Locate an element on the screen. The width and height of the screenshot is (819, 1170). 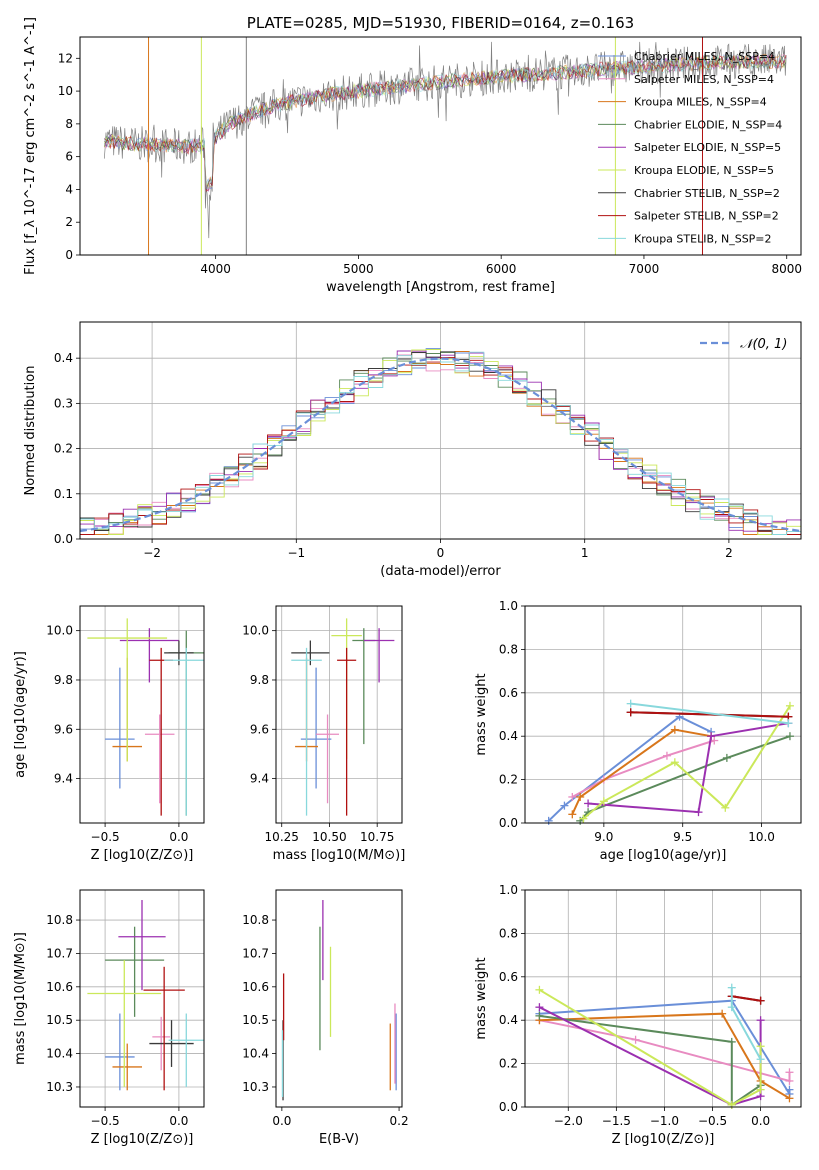
x-axis-label: (data-model)/error is located at coordinates (440, 571).